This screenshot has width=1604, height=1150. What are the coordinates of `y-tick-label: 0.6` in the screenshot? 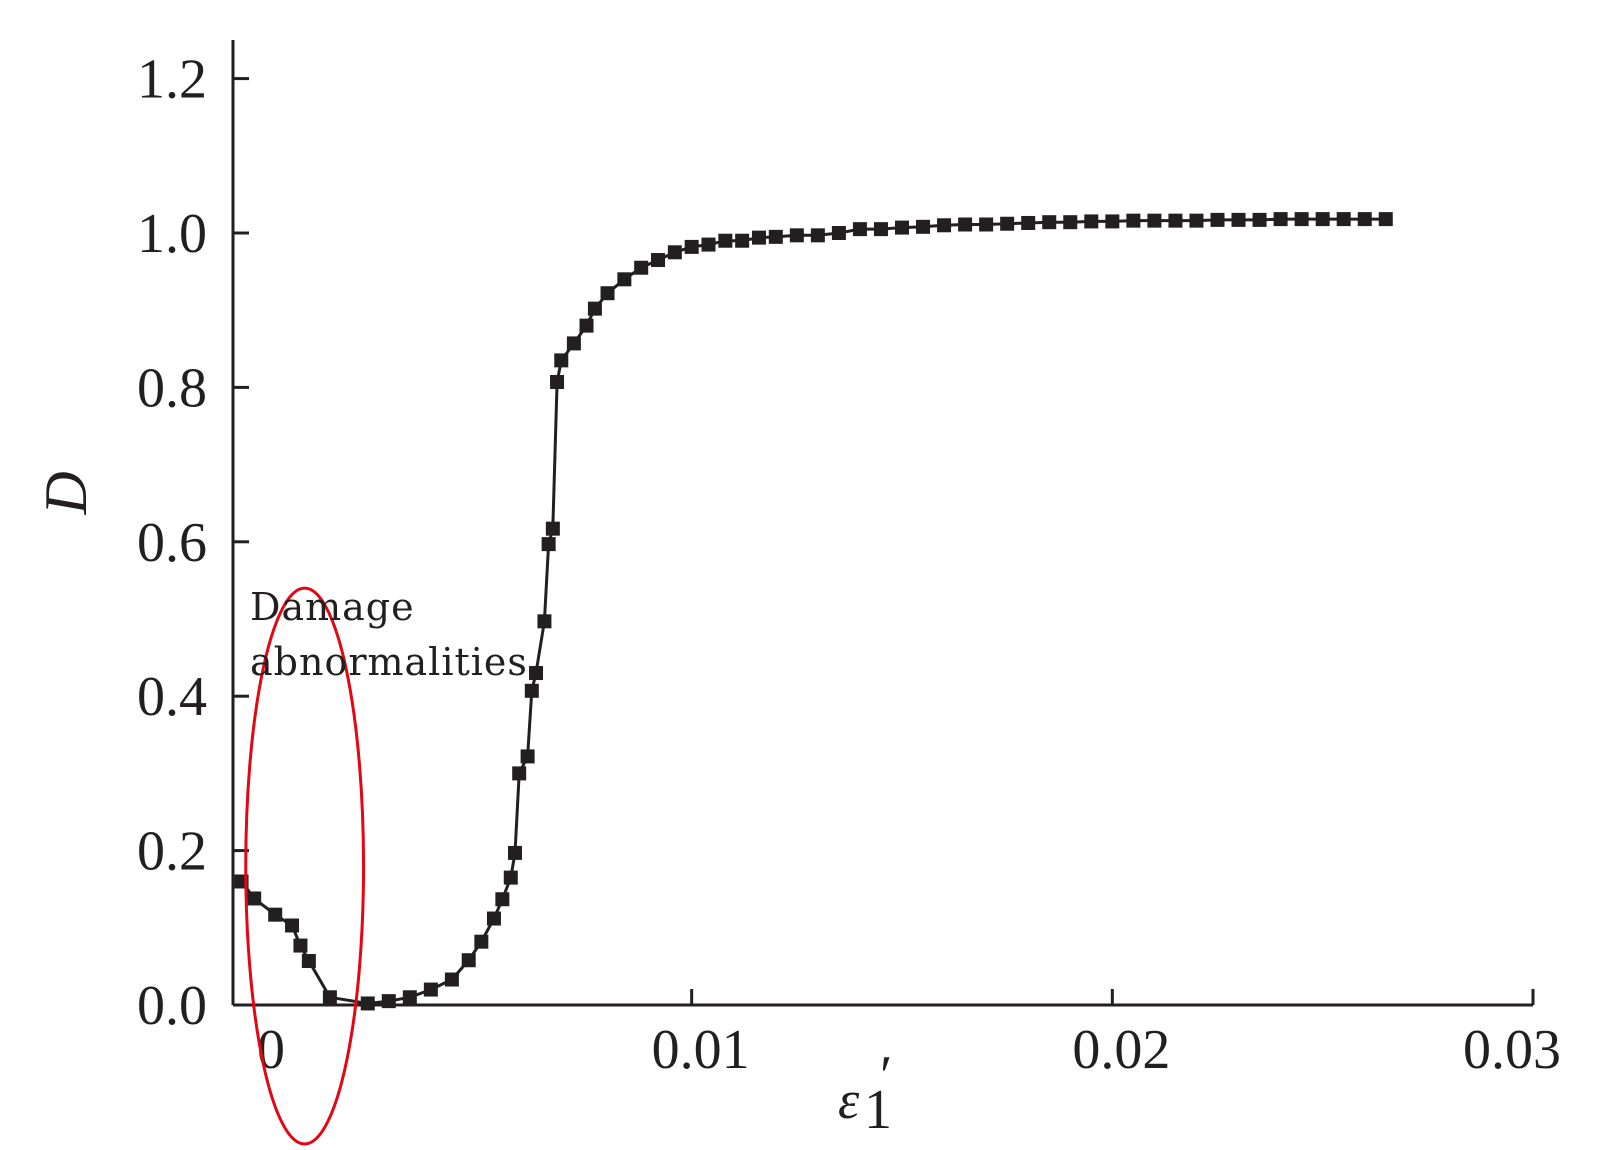 It's located at (172, 543).